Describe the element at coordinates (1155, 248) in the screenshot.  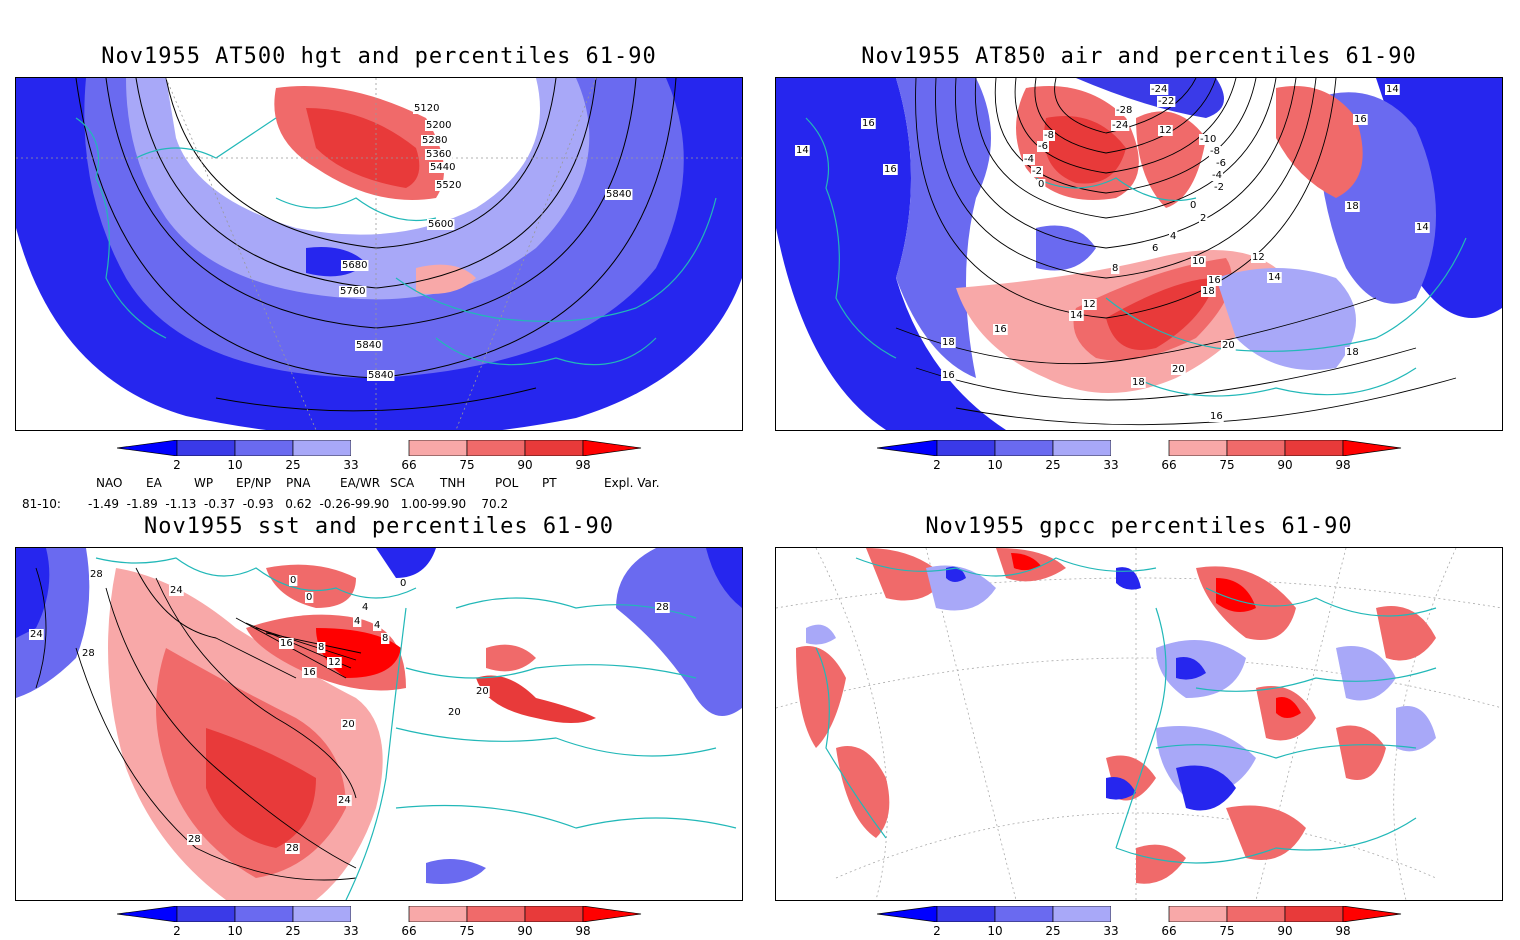
I see `contour-label: 6` at that location.